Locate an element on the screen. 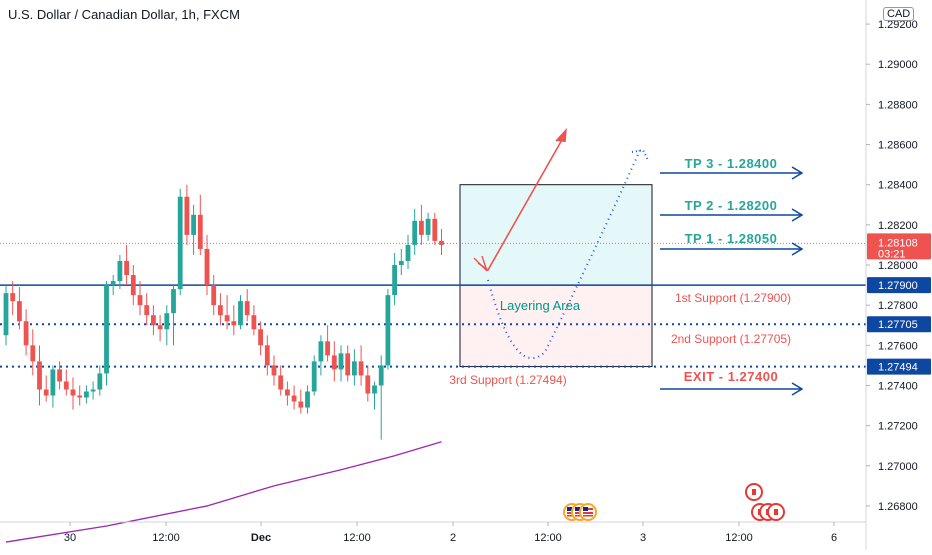 The image size is (932, 555). x-tick-label: 2 is located at coordinates (453, 538).